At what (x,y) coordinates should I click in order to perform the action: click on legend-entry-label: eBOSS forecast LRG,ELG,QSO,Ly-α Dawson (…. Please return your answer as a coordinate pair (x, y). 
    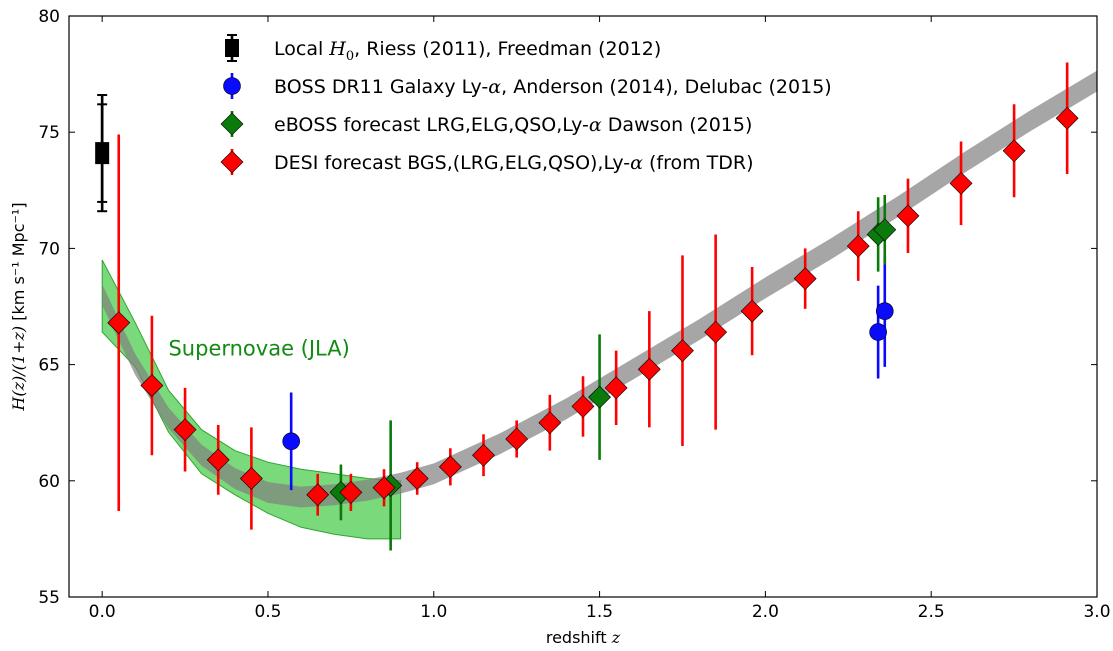
    Looking at the image, I should click on (513, 125).